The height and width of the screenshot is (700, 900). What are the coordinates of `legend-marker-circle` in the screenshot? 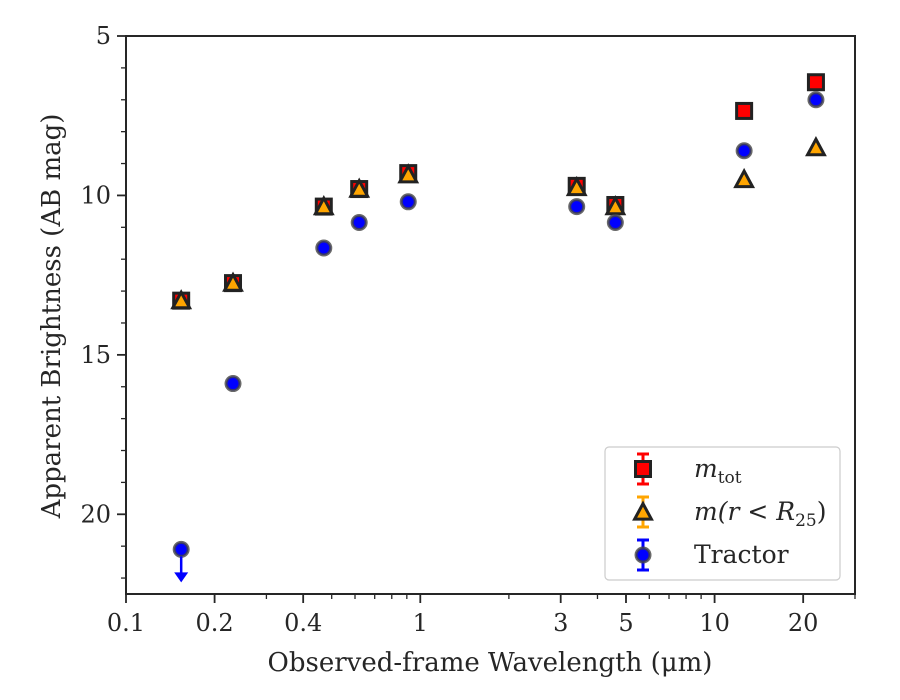 It's located at (643, 555).